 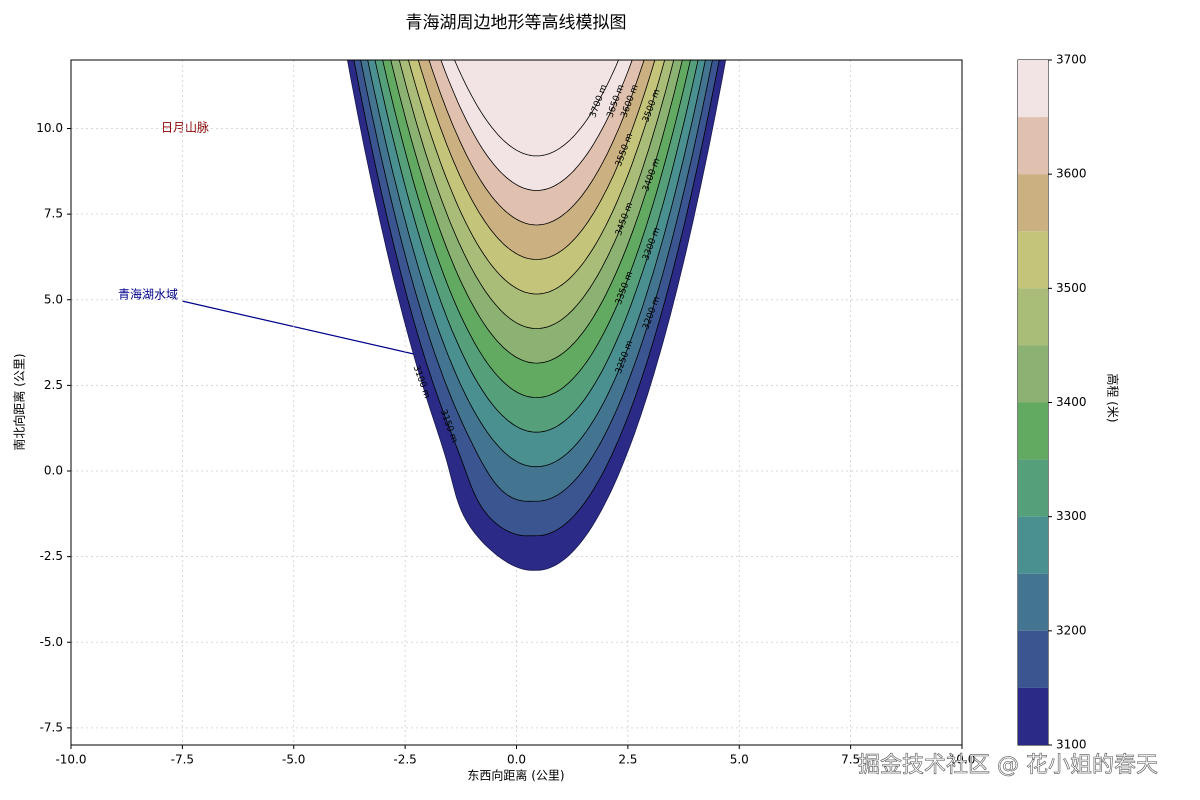 I want to click on y-axis-label: 南北向距离 (公里), so click(x=19, y=401).